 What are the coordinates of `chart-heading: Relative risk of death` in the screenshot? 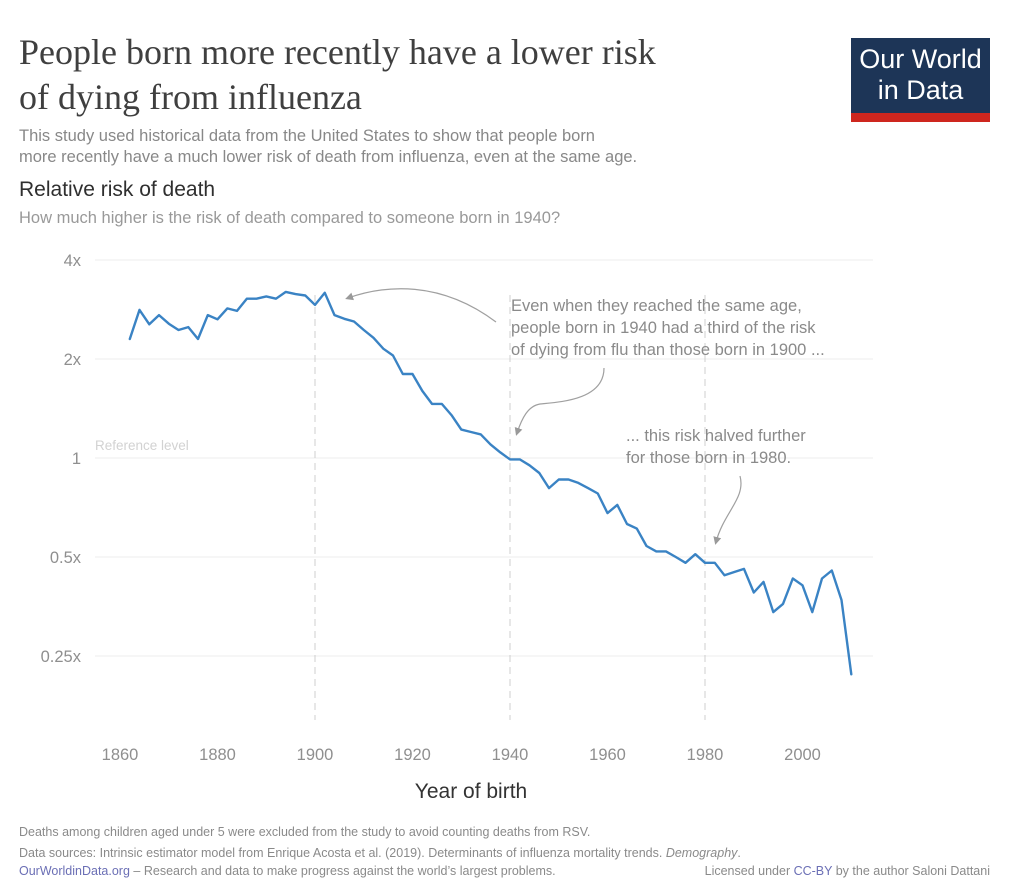 It's located at (117, 189).